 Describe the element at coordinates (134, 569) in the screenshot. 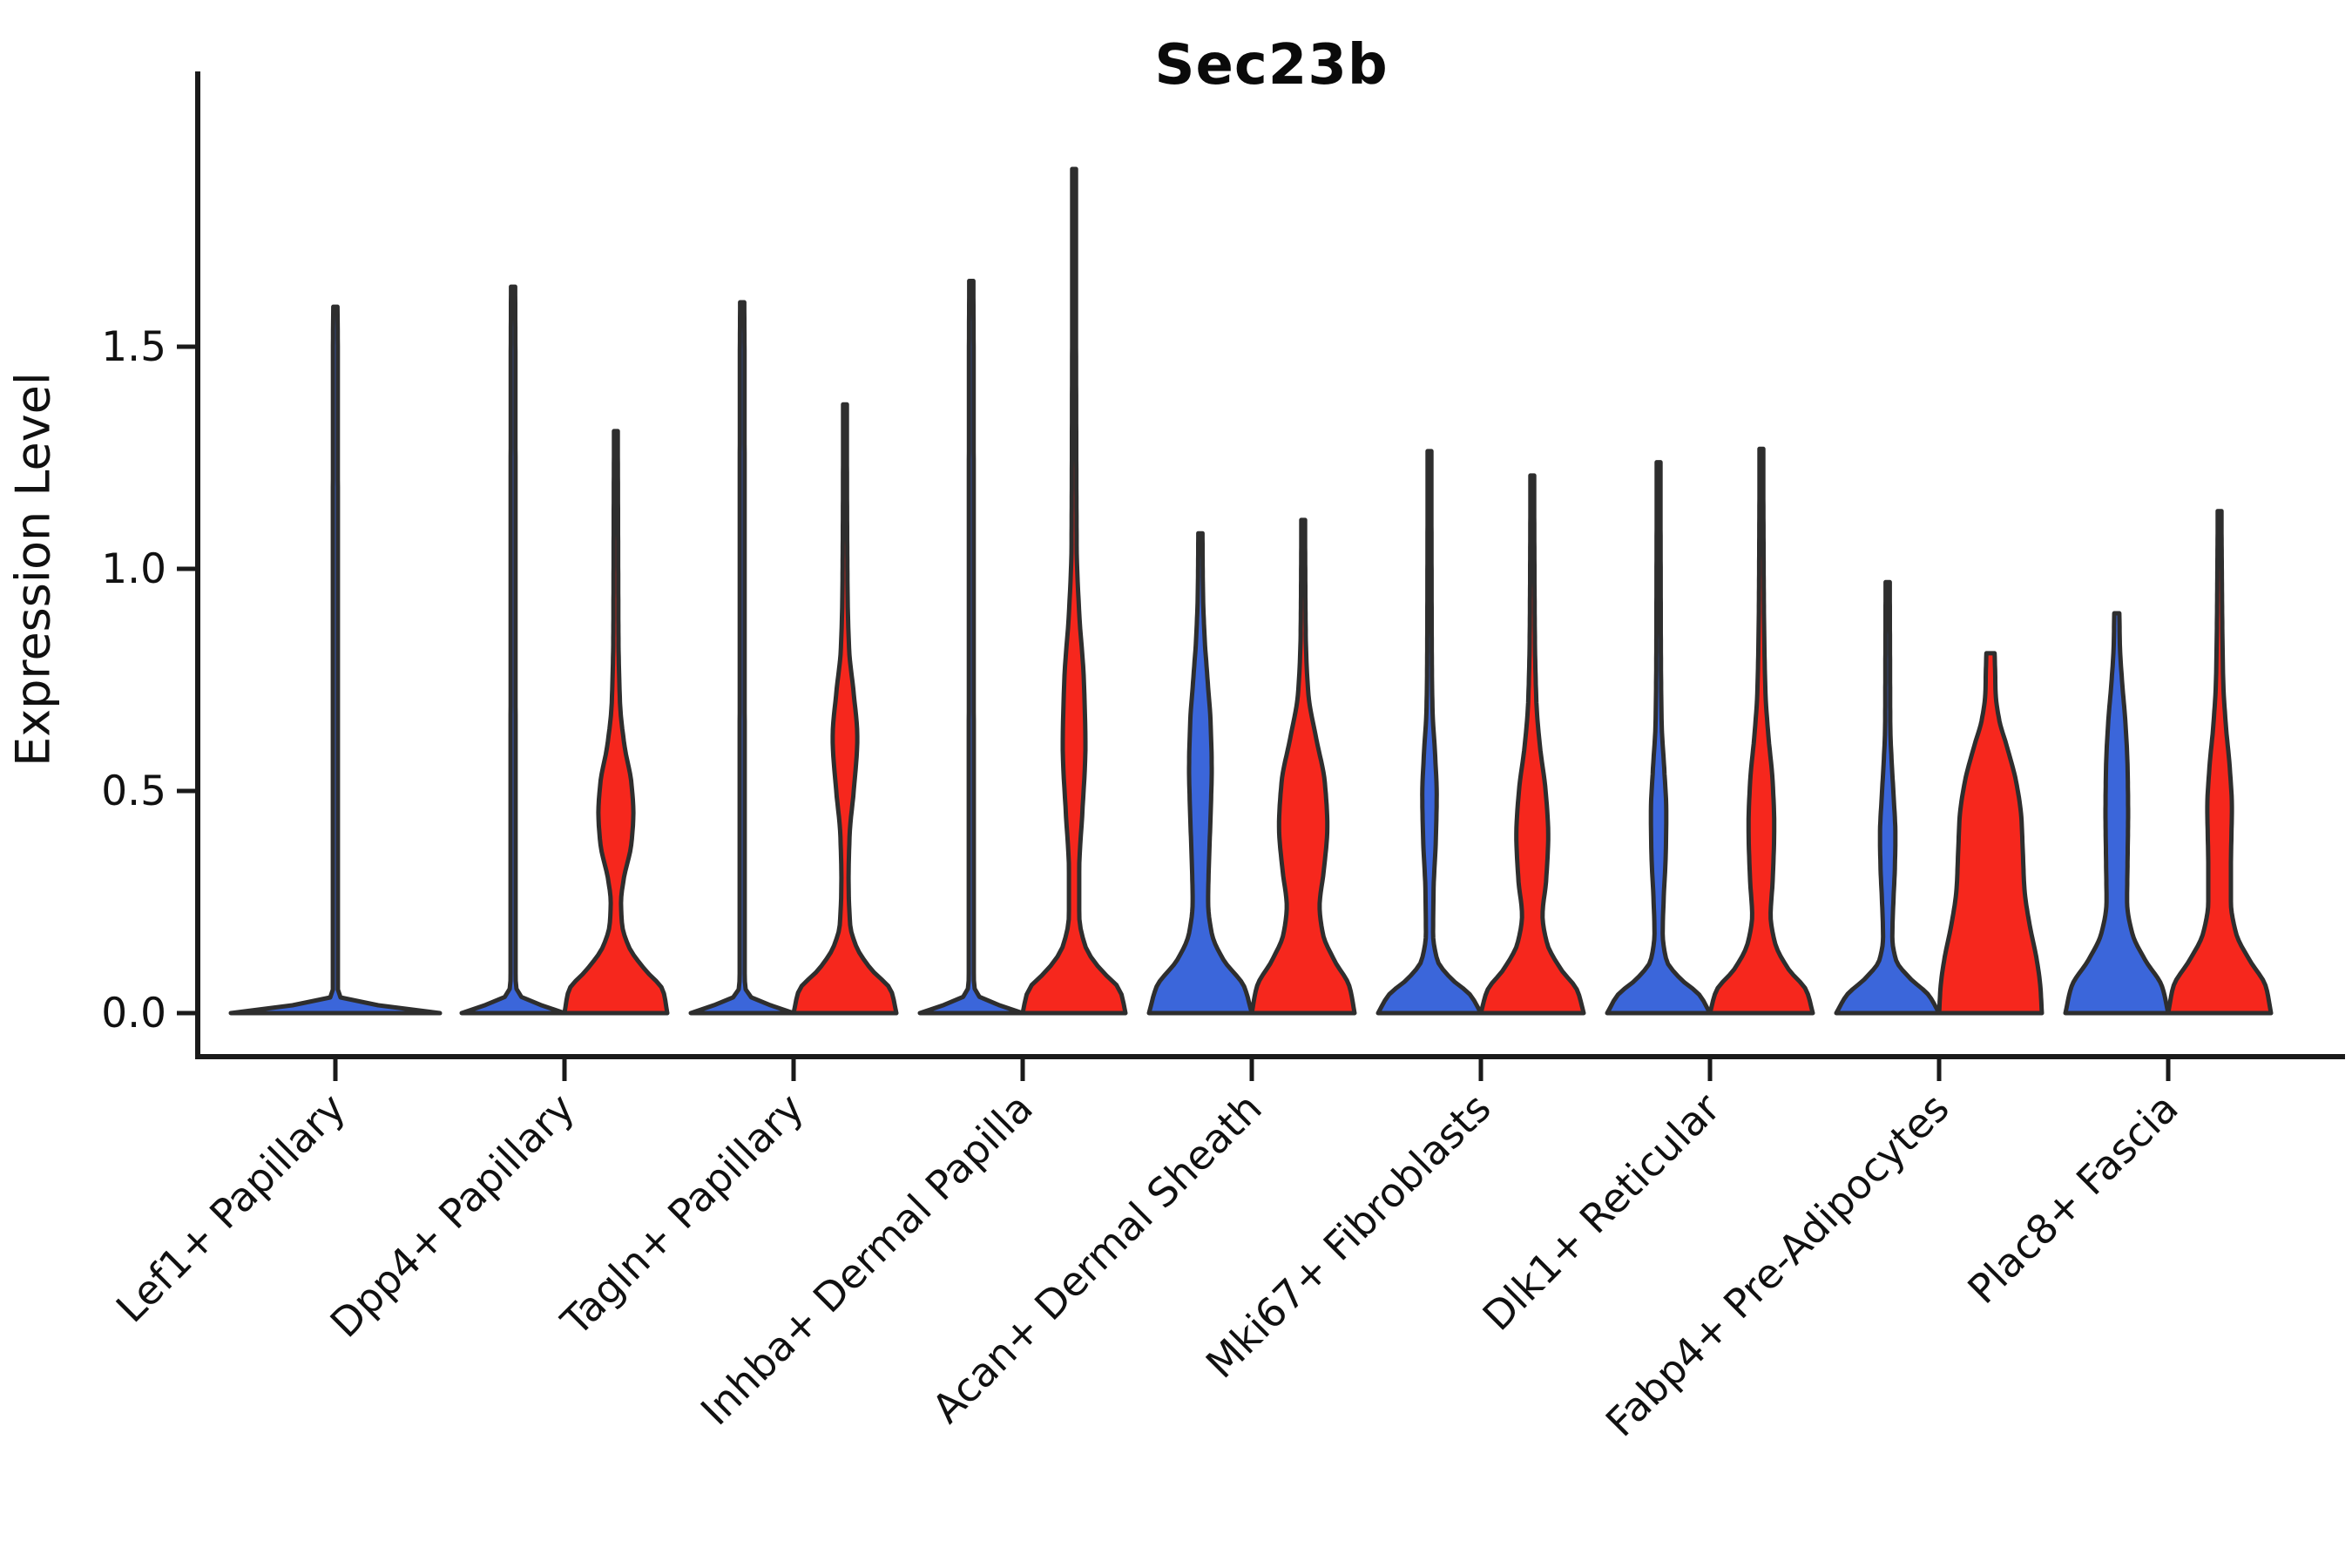

I see `y-tick-label: 1.0` at that location.